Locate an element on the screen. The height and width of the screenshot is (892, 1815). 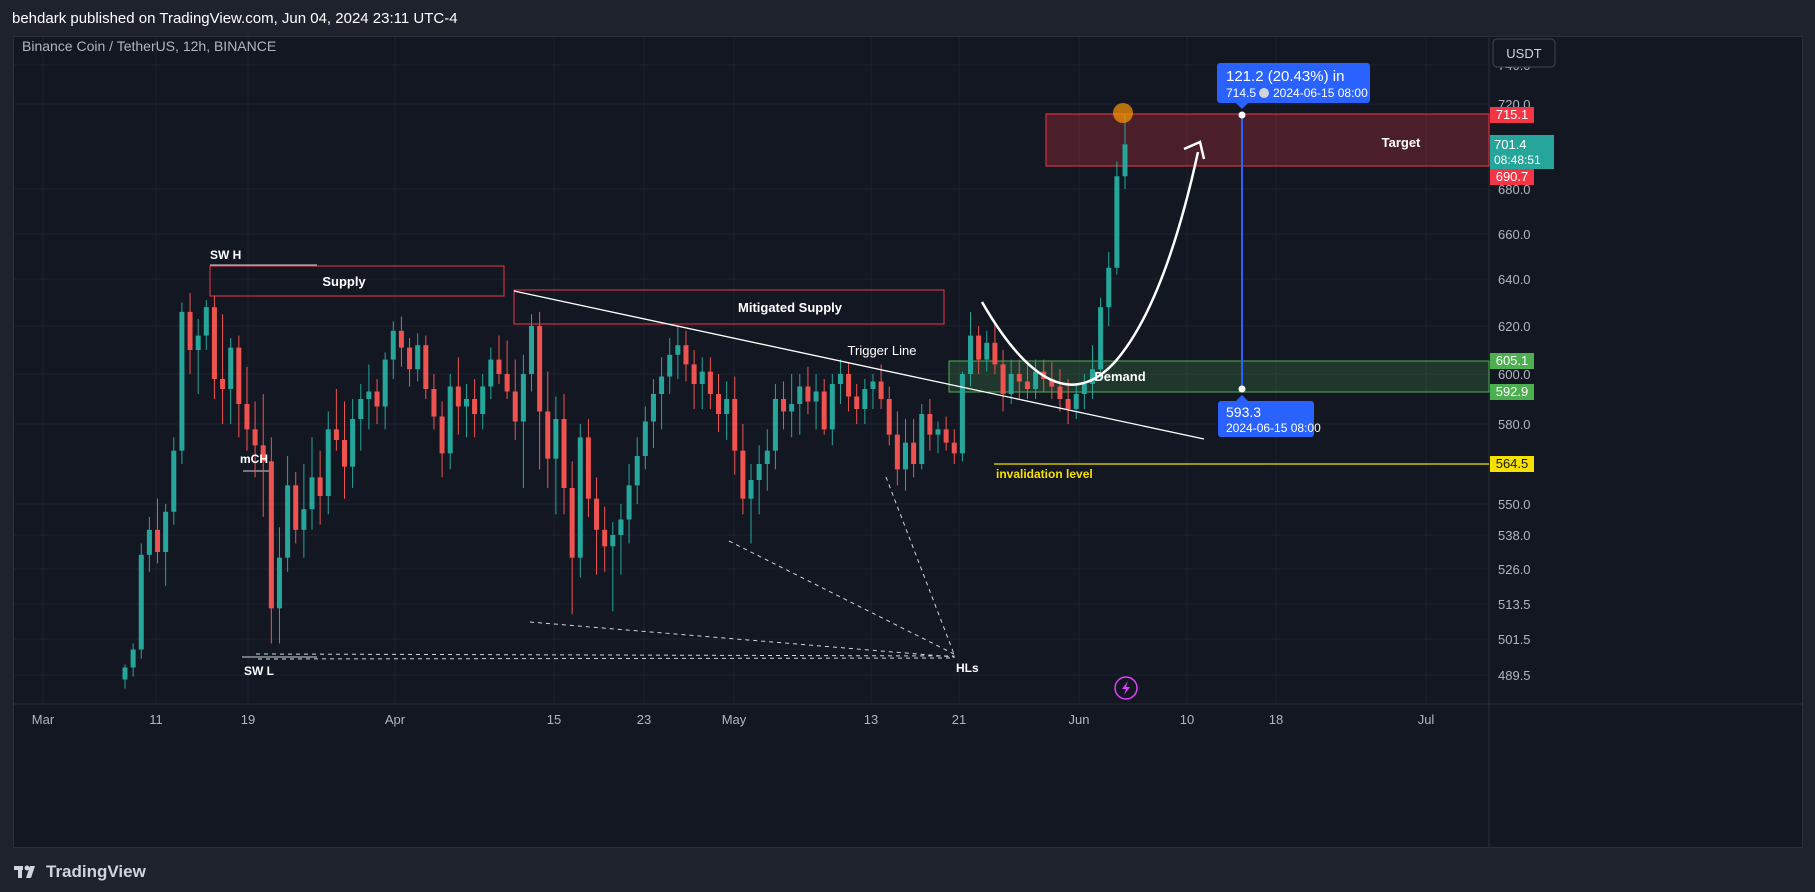
time-tick: Mar is located at coordinates (43, 719).